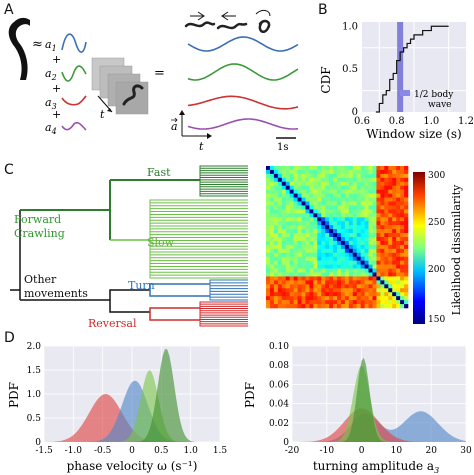 The height and width of the screenshot is (475, 474). What do you see at coordinates (51, 45) in the screenshot?
I see `mode-label-1: a1` at bounding box center [51, 45].